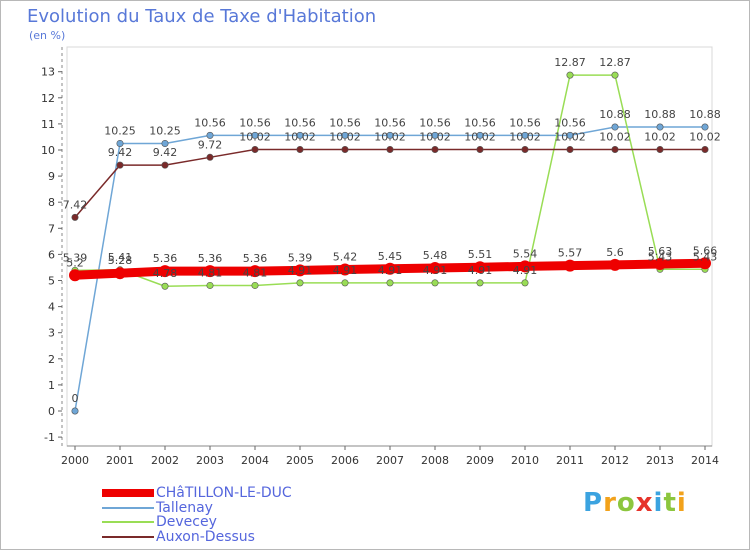 This screenshot has width=750, height=550. I want to click on y-tick-label: 11, so click(48, 124).